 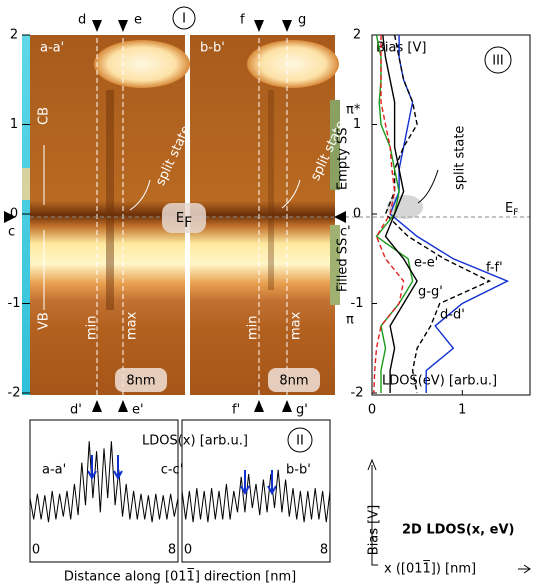 I want to click on cut-label: g', so click(x=302, y=410).